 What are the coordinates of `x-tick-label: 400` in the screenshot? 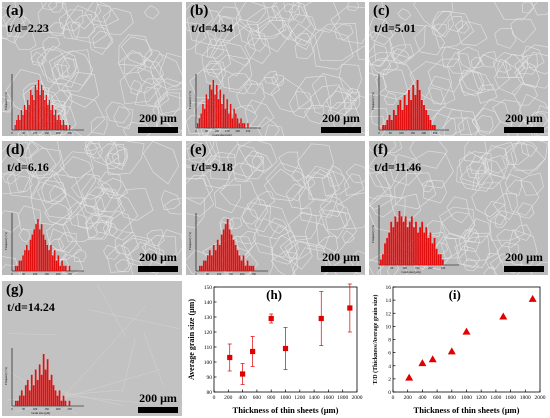 It's located at (242, 398).